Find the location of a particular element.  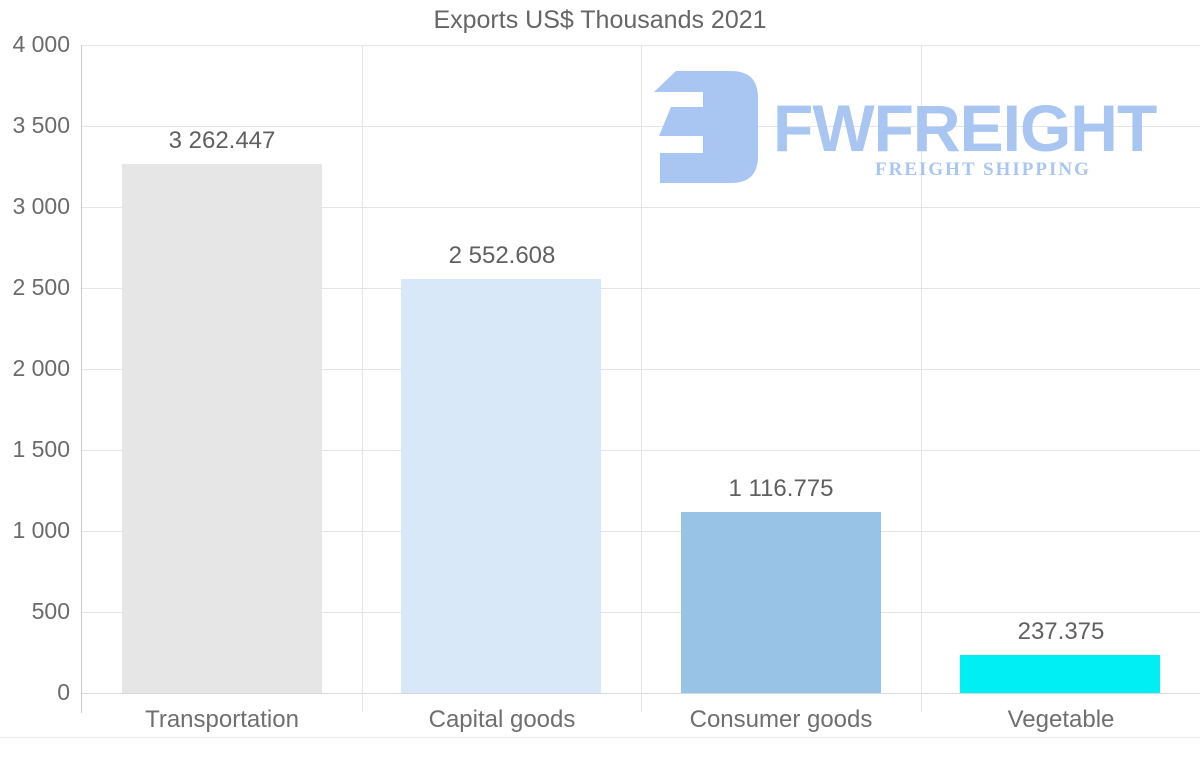

bar-value-label: 1 116.775 is located at coordinates (781, 488).